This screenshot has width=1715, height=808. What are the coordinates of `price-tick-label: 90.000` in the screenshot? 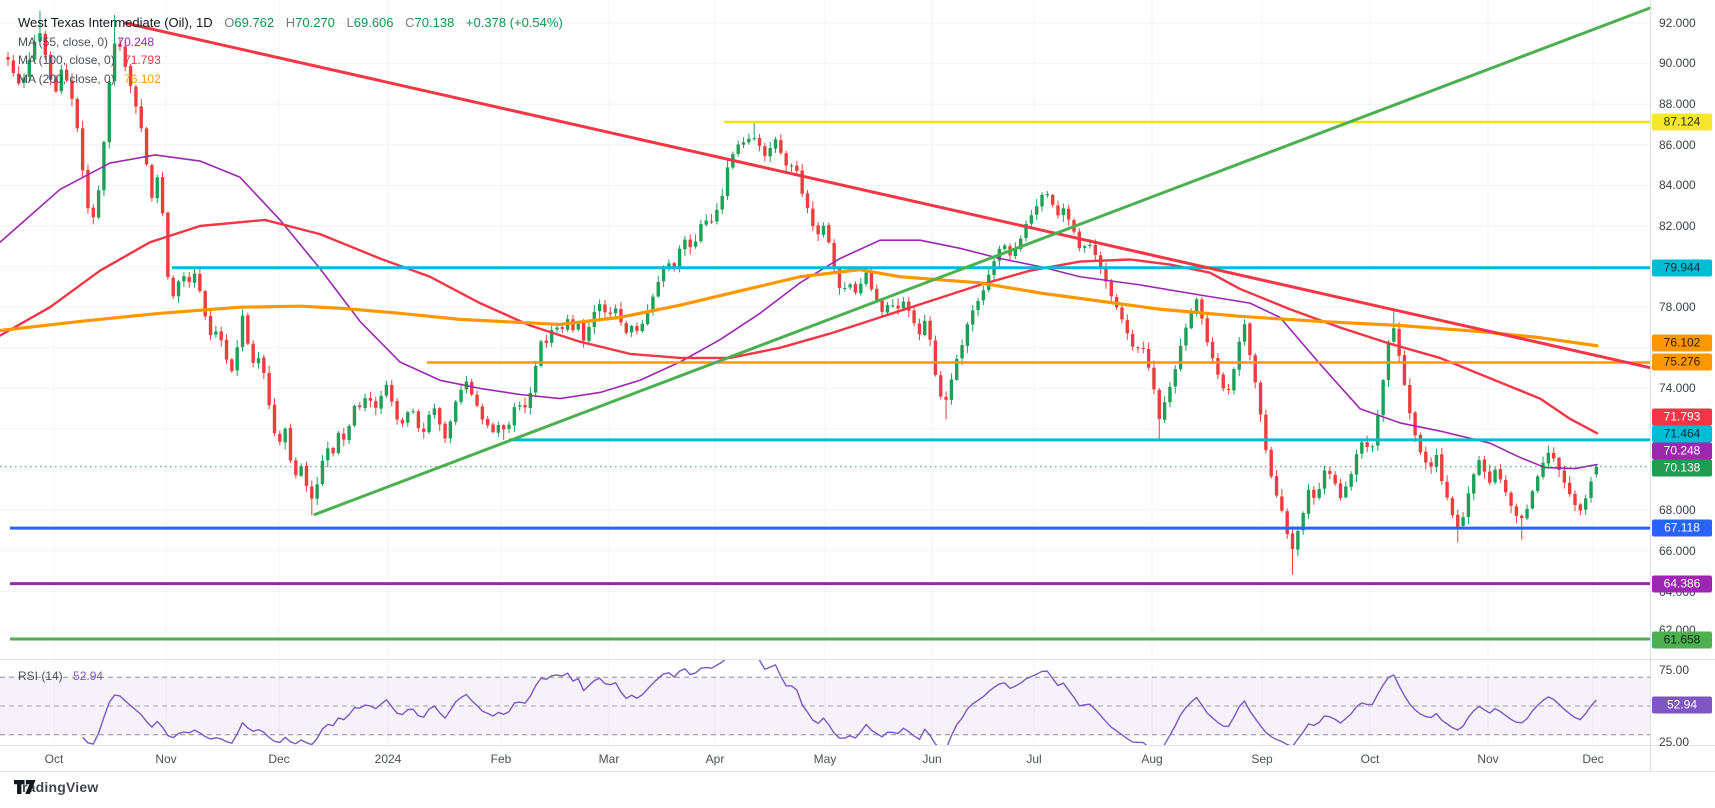 It's located at (1677, 63).